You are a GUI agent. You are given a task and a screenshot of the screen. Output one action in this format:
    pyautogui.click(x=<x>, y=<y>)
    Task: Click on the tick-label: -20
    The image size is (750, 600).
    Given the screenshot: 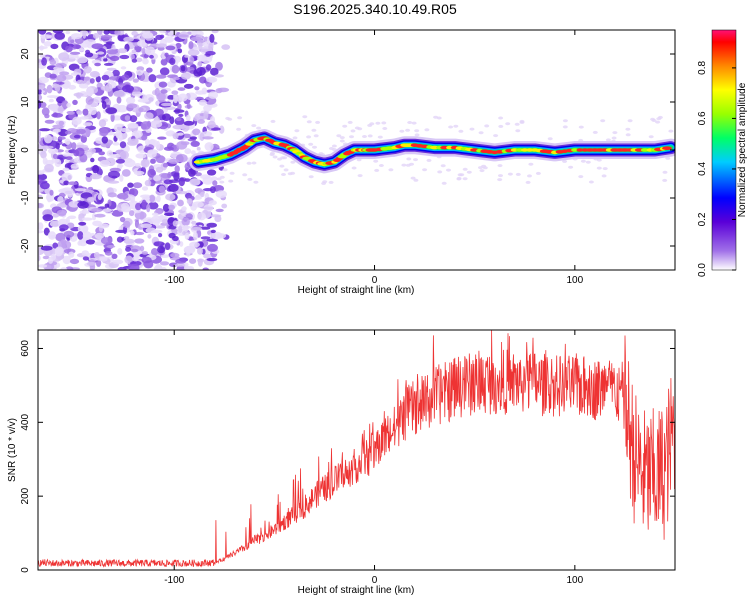 What is the action you would take?
    pyautogui.click(x=25, y=245)
    